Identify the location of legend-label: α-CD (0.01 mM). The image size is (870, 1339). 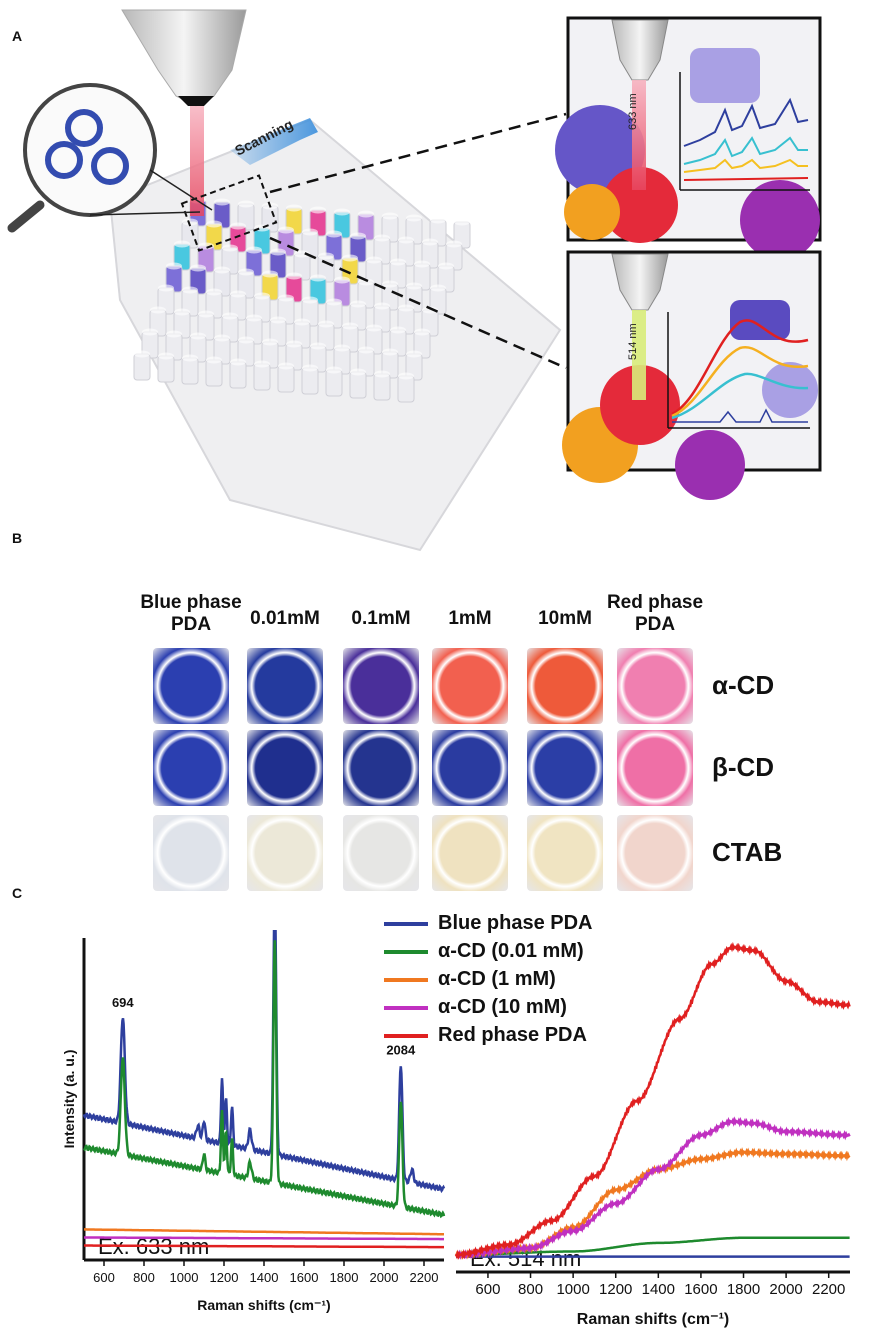
(511, 951).